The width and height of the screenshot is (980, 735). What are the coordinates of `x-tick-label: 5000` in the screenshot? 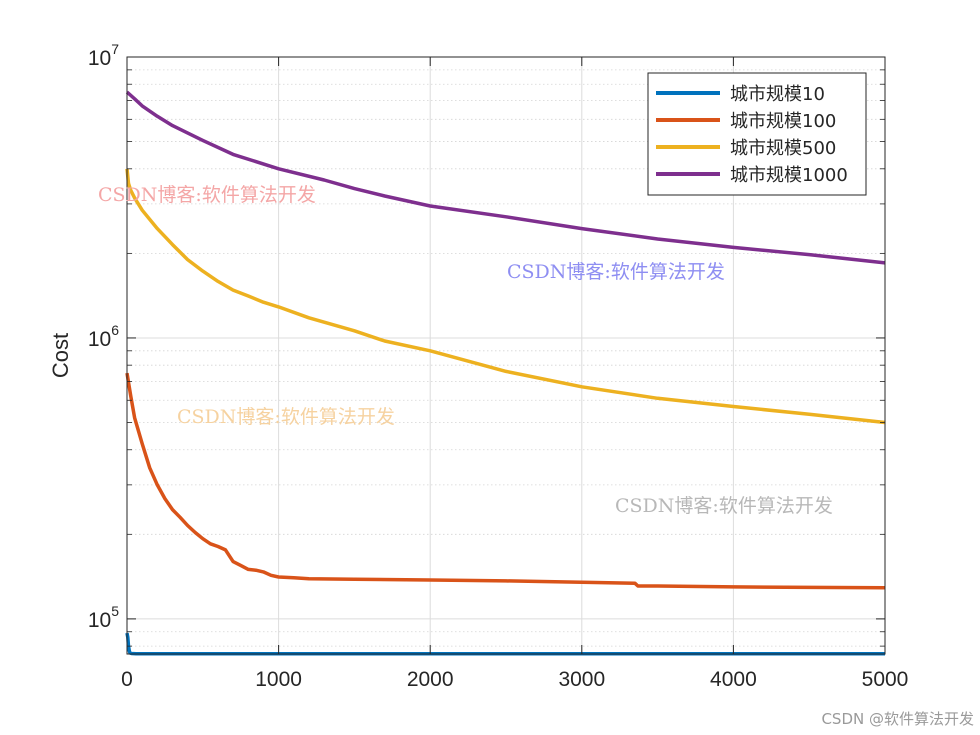 It's located at (885, 679).